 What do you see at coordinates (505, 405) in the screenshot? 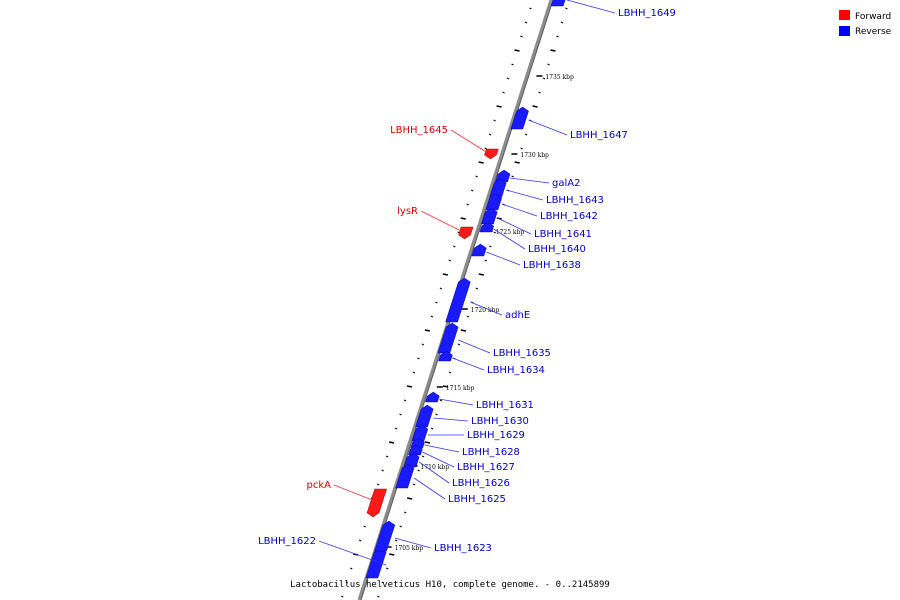
I see `gene-label: LBHH_1631` at bounding box center [505, 405].